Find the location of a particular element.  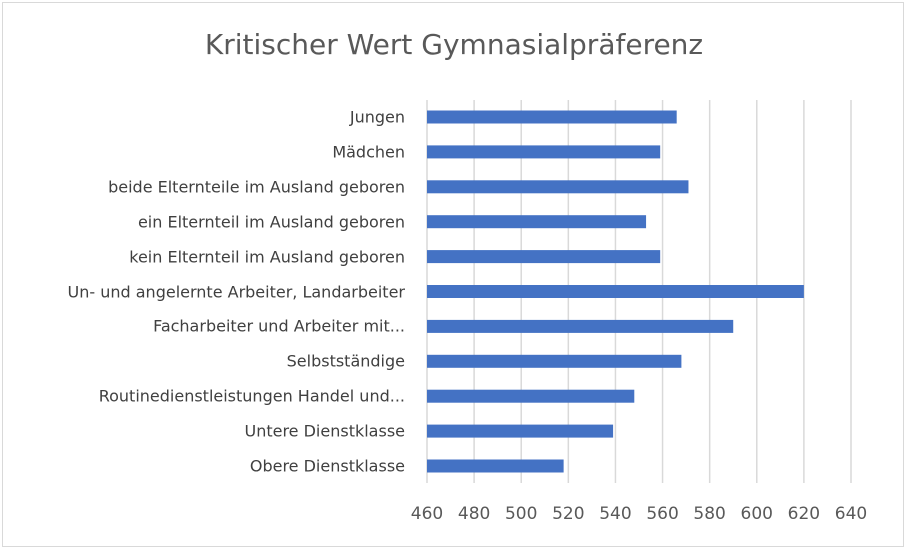

x-tick-label: 540 is located at coordinates (615, 514).